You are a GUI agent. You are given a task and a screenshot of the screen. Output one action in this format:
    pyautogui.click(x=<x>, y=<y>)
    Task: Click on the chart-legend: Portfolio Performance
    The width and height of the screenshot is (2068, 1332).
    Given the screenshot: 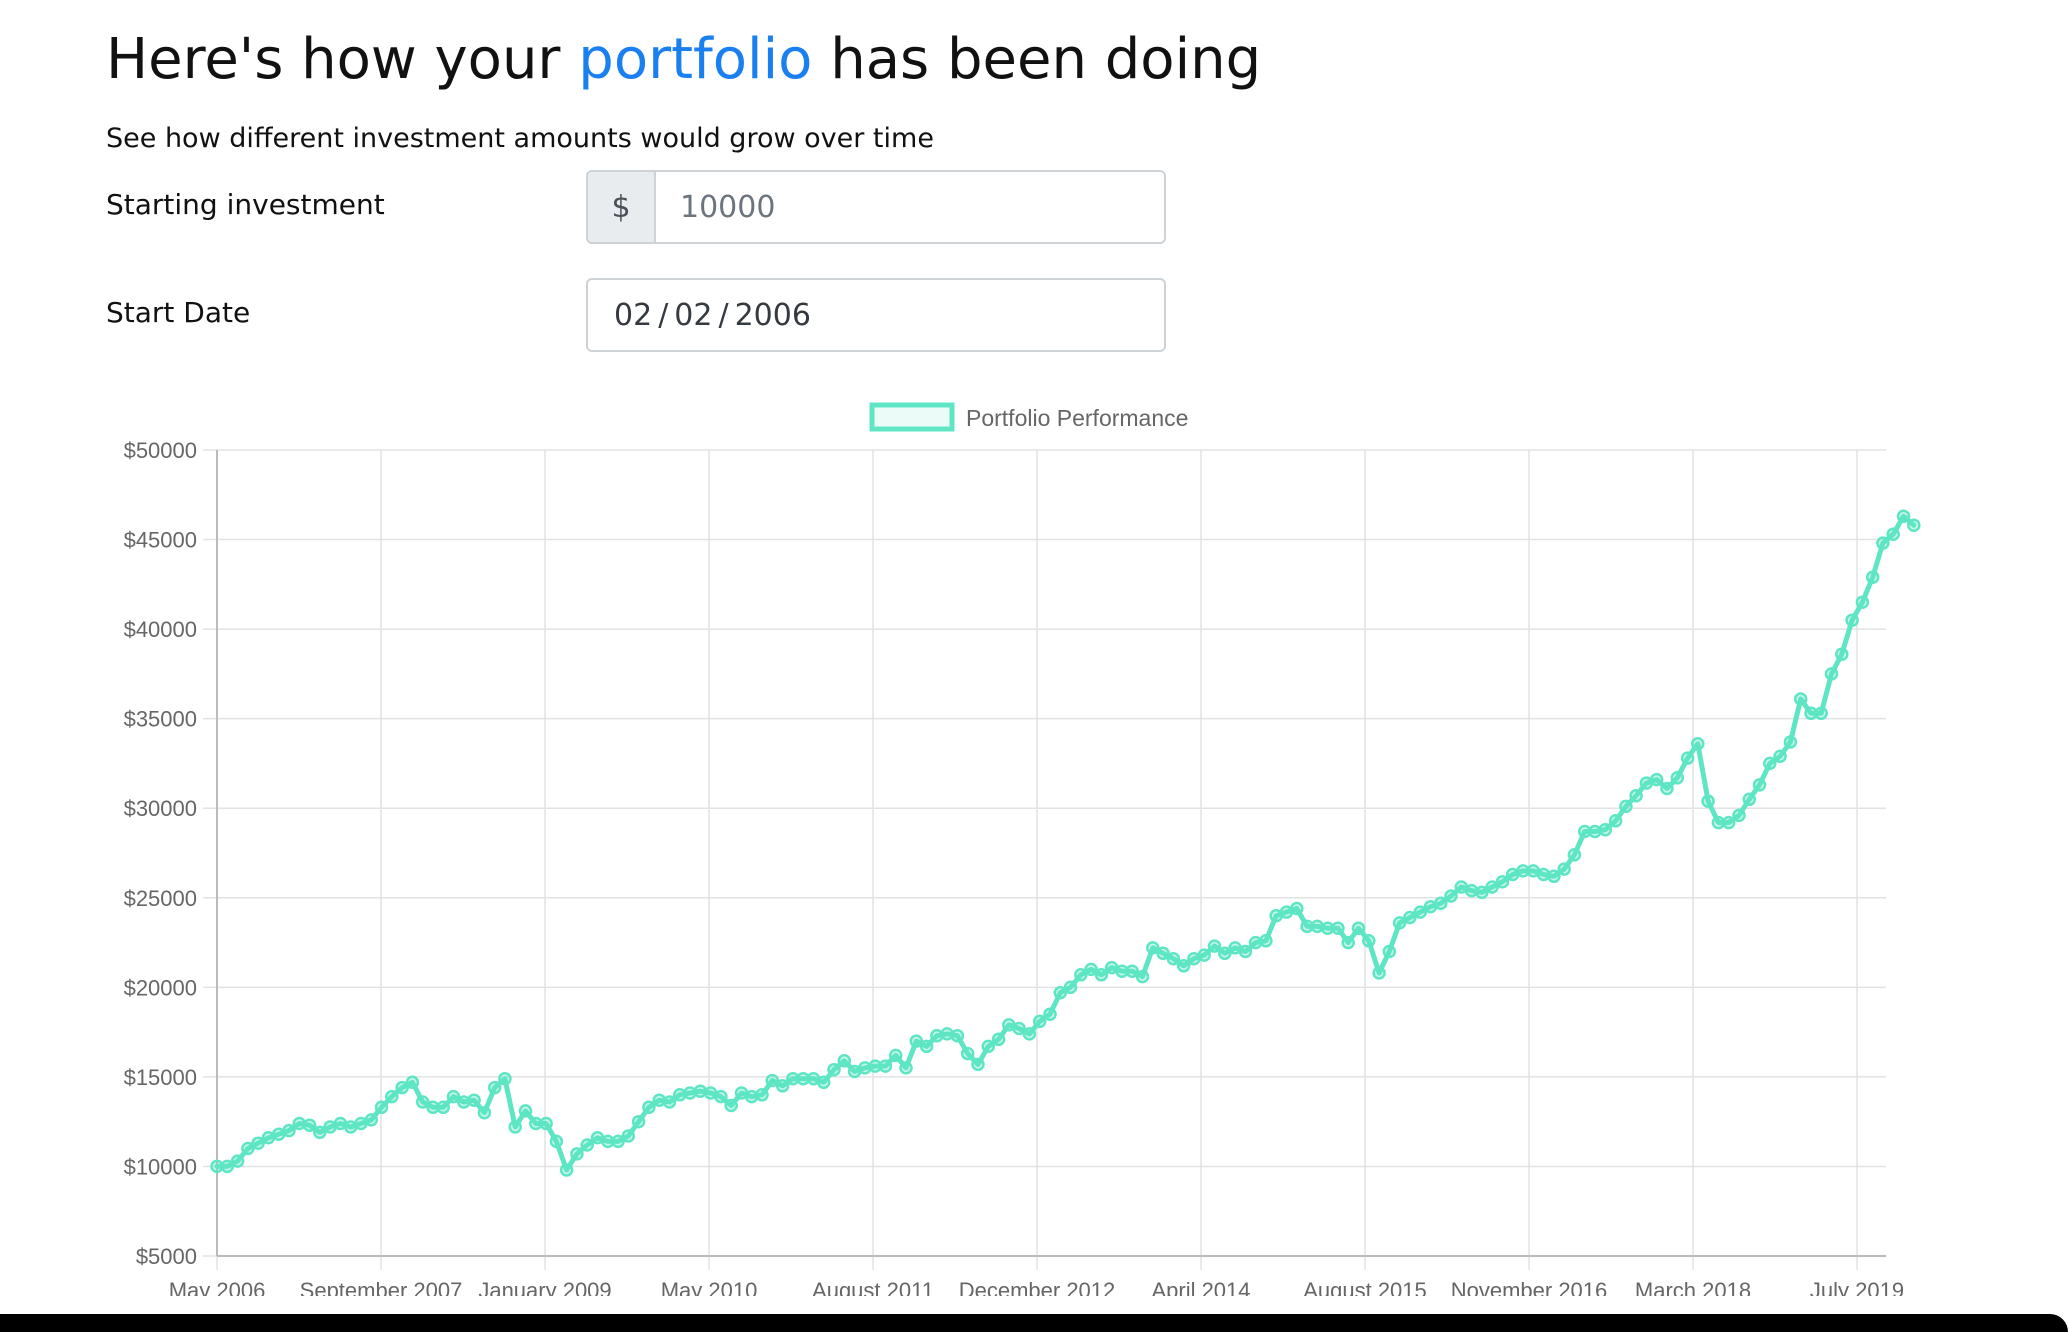 What is the action you would take?
    pyautogui.click(x=1028, y=417)
    